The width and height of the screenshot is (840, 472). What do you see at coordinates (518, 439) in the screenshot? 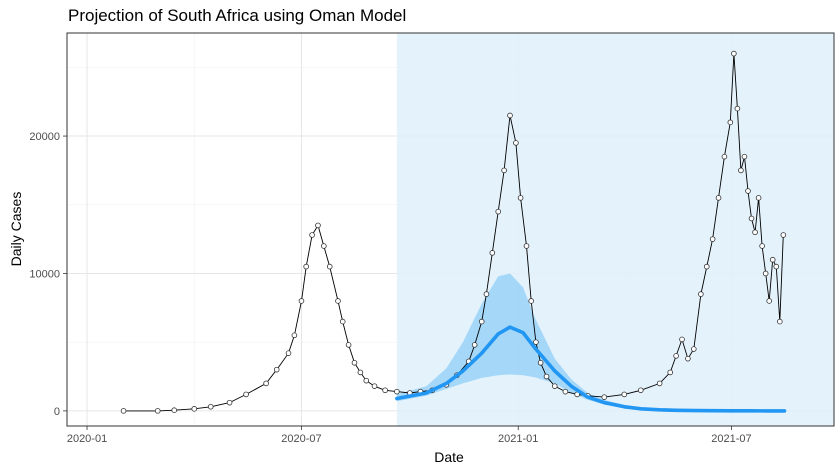
I see `x-tick-label: 2021-01` at bounding box center [518, 439].